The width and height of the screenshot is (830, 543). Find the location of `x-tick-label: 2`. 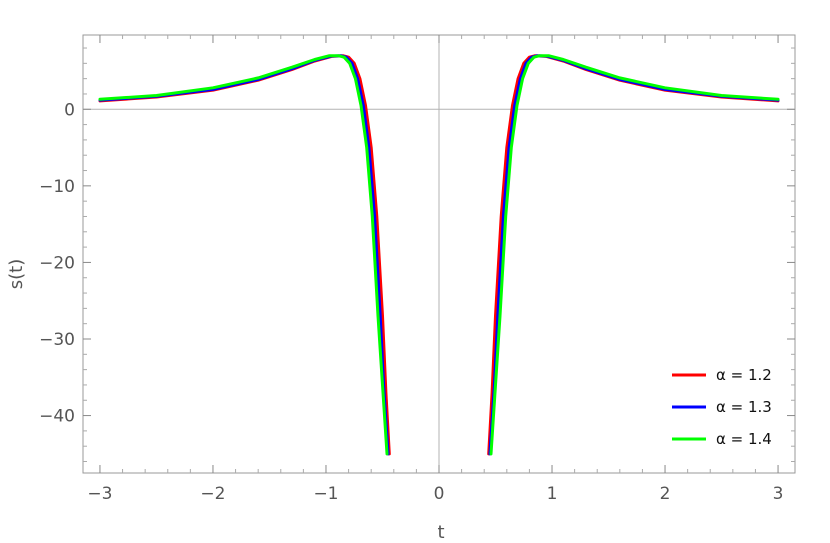

x-tick-label: 2 is located at coordinates (665, 494).